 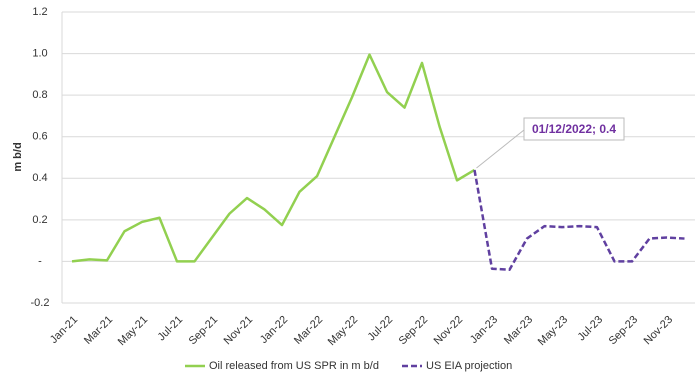 What do you see at coordinates (308, 330) in the screenshot?
I see `x-tick-label: Mar-22` at bounding box center [308, 330].